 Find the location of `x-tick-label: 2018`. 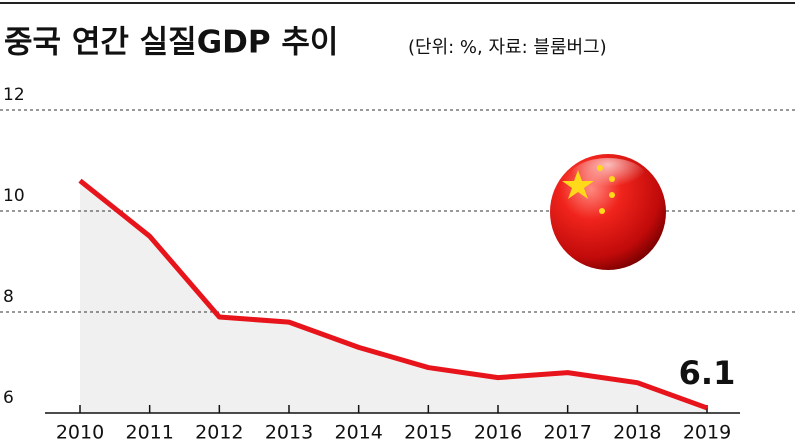

x-tick-label: 2018 is located at coordinates (637, 433).